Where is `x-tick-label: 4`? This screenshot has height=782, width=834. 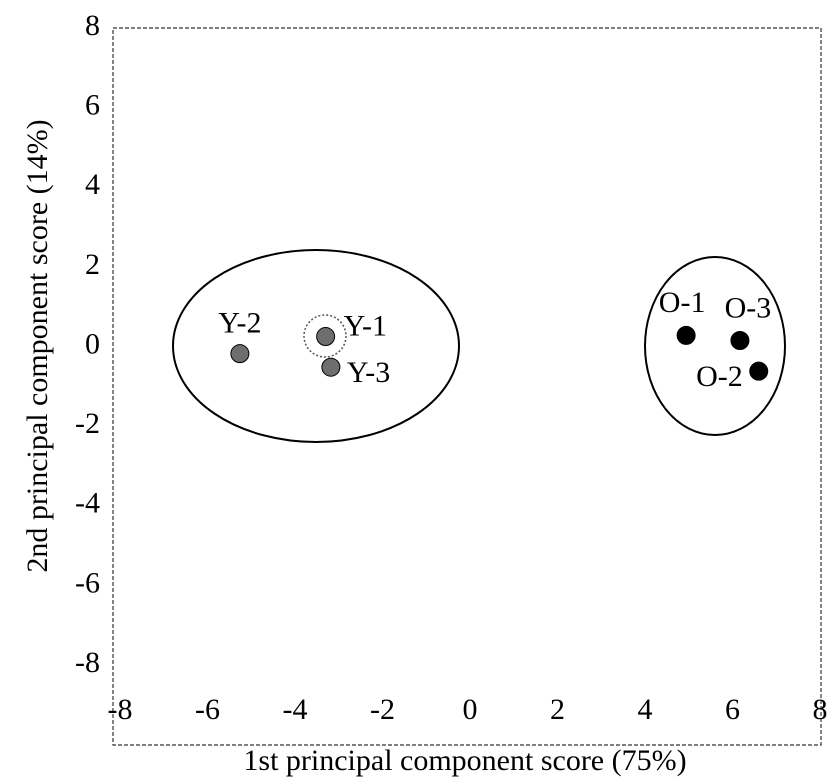
x-tick-label: 4 is located at coordinates (645, 709).